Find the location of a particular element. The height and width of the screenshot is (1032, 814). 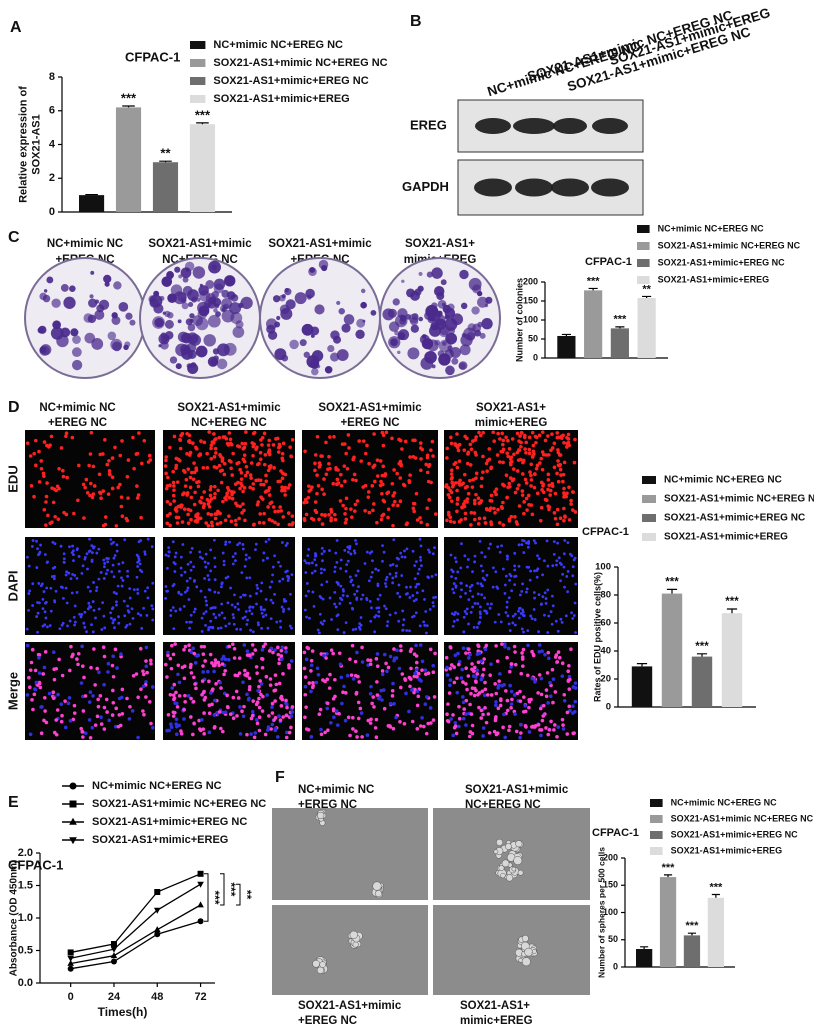

blot-band is located at coordinates (610, 126).